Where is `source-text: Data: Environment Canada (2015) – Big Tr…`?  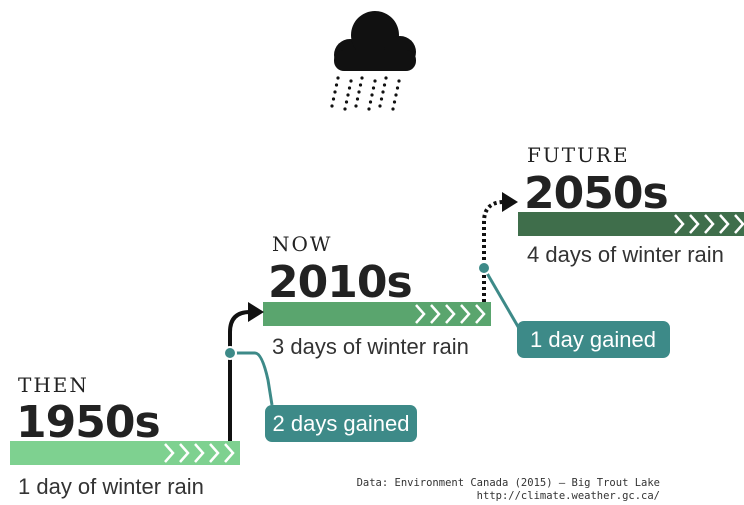
source-text: Data: Environment Canada (2015) – Big Tr… is located at coordinates (508, 483).